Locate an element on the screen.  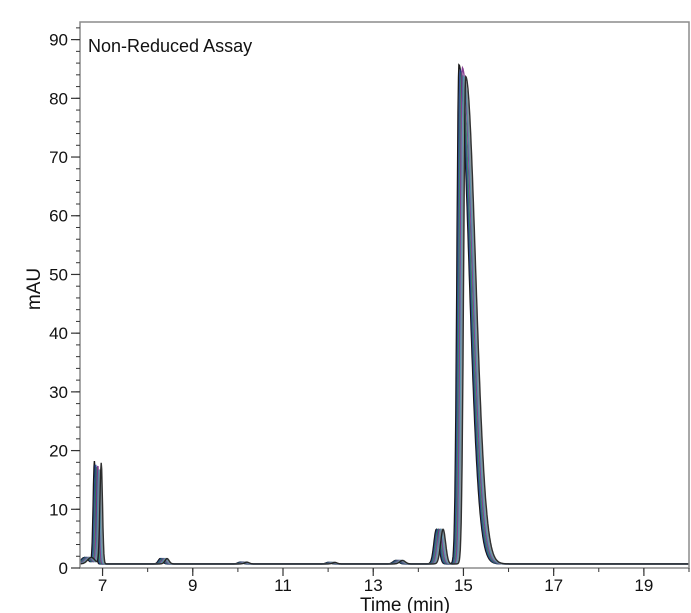
y-tick-label: 80 is located at coordinates (58, 98).